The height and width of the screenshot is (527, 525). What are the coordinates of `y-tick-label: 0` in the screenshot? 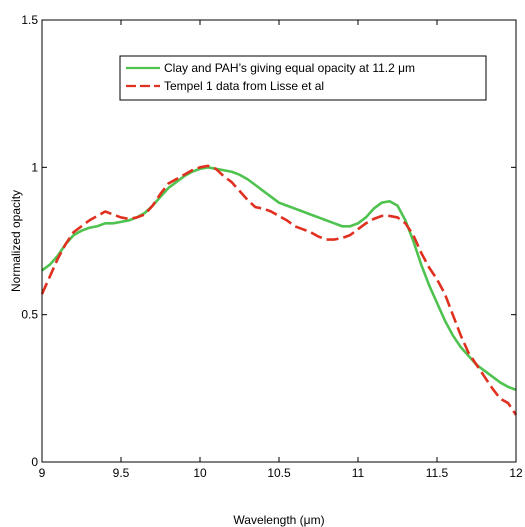 It's located at (34, 462).